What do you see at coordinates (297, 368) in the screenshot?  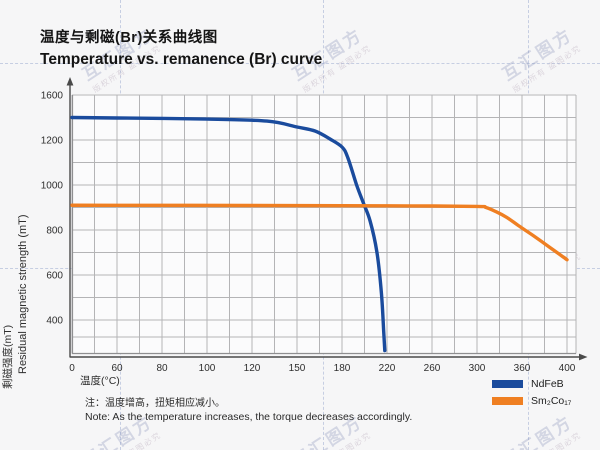 I see `x-tick-label: 150` at bounding box center [297, 368].